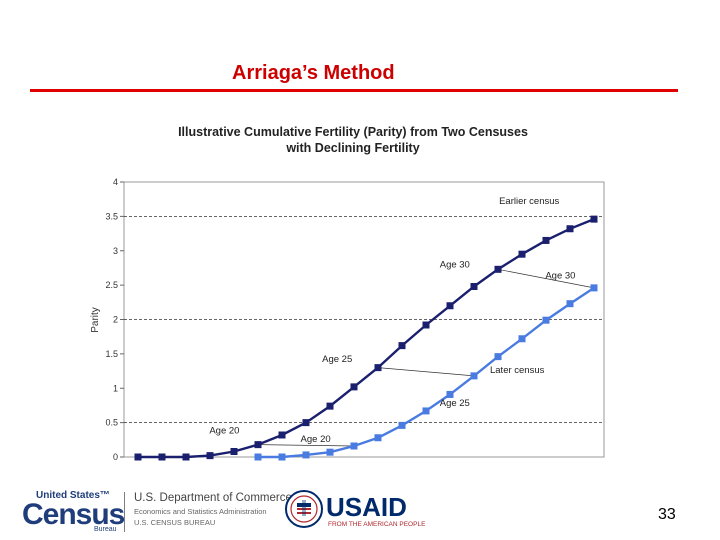 The width and height of the screenshot is (720, 540). Describe the element at coordinates (313, 73) in the screenshot. I see `slide-title: Arriaga’s Method` at that location.